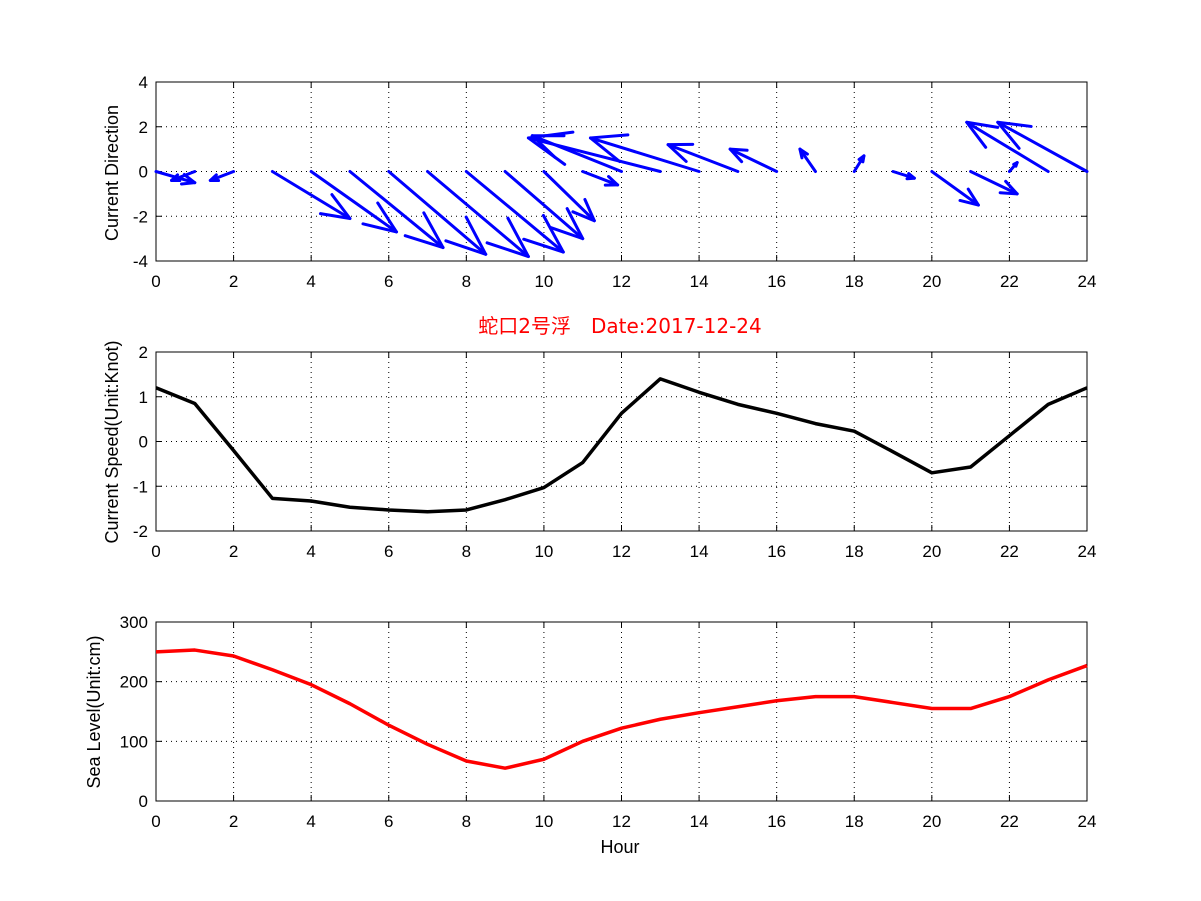 This screenshot has height=901, width=1201. Describe the element at coordinates (134, 622) in the screenshot. I see `sea-level-ytick-label: 300` at that location.